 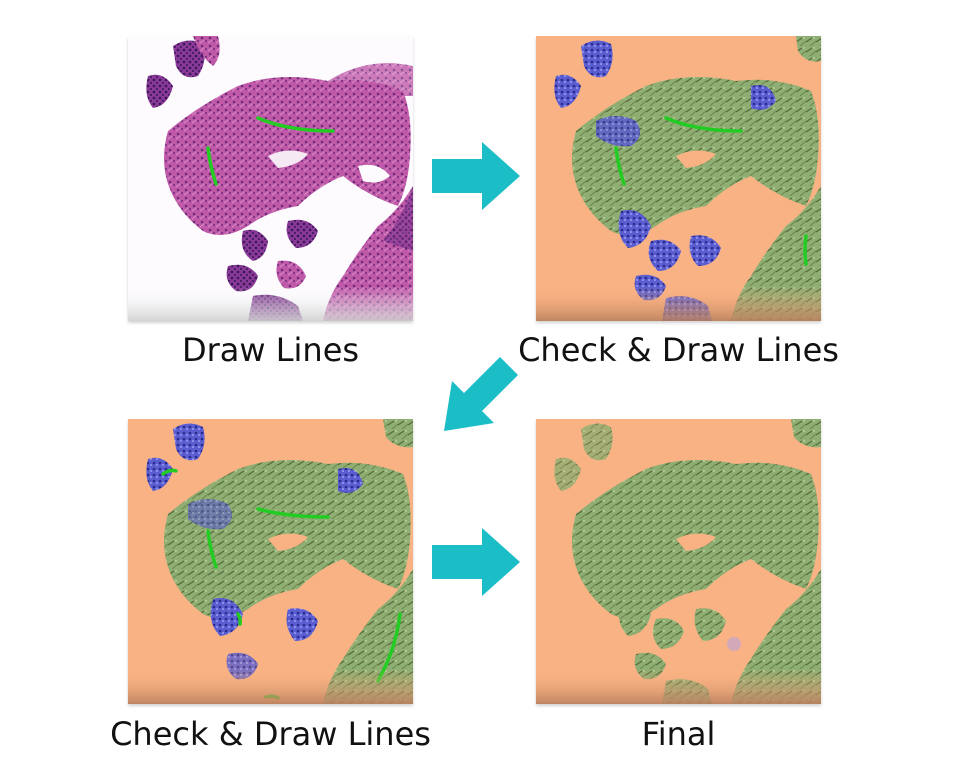 I want to click on caption-step3: Check & Draw Lines, so click(x=270, y=734).